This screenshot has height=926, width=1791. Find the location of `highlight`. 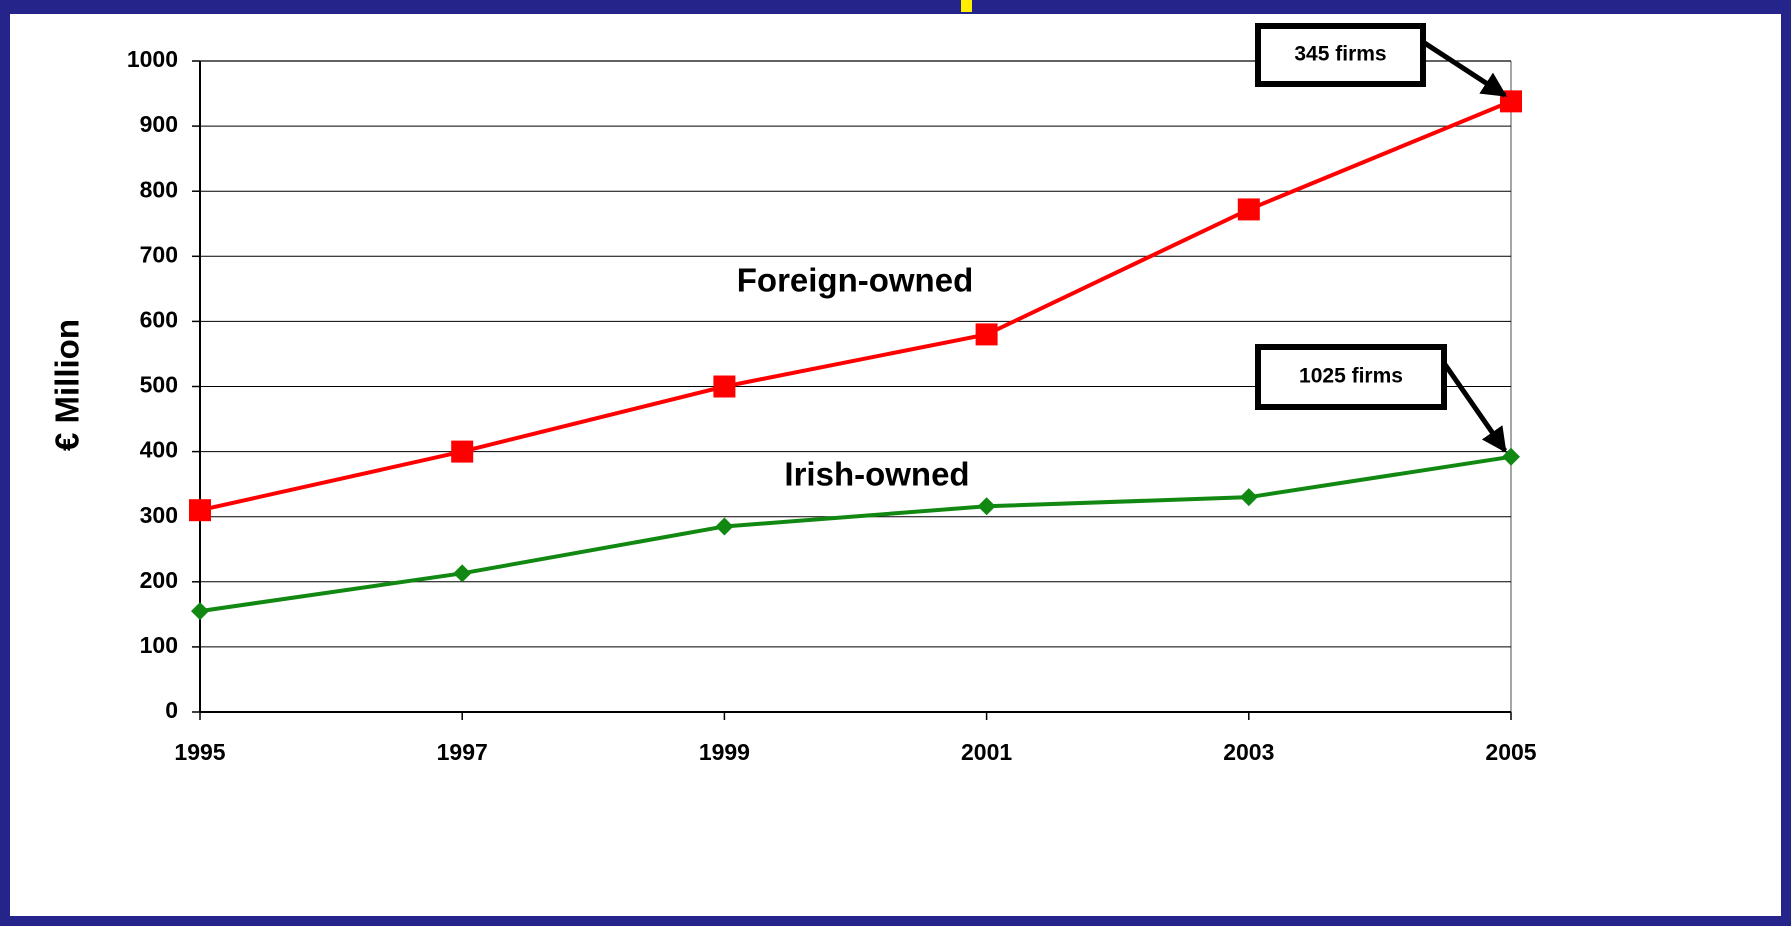

highlight is located at coordinates (966, 6).